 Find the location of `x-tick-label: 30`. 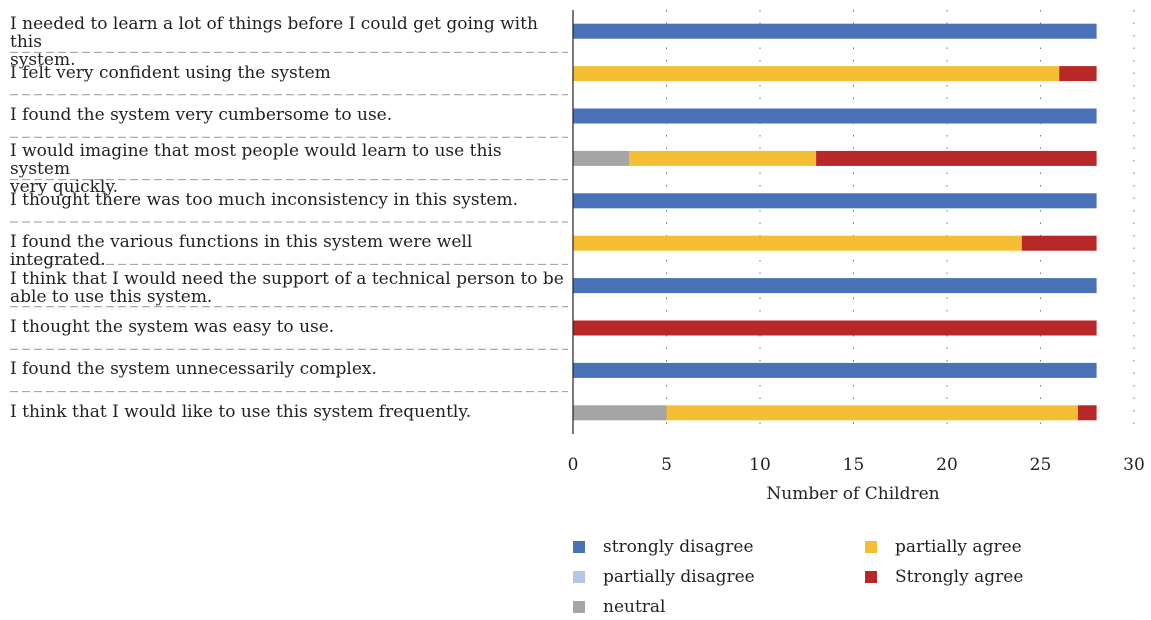

x-tick-label: 30 is located at coordinates (1134, 465).